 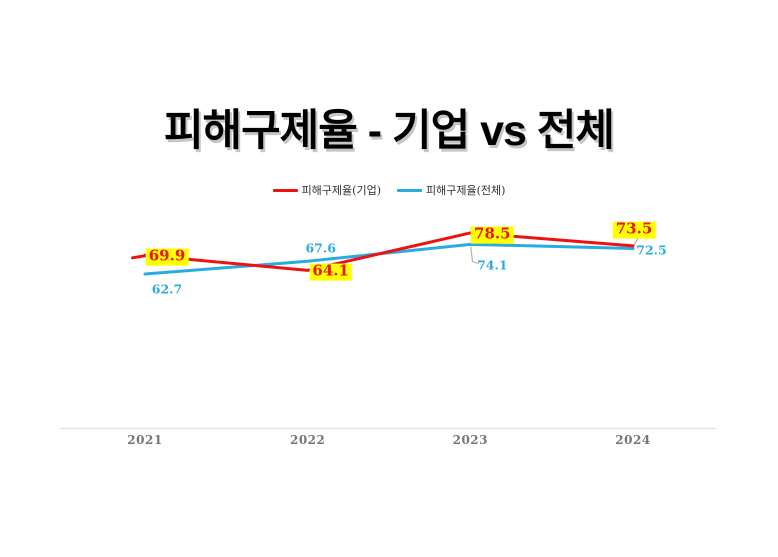 What do you see at coordinates (466, 190) in the screenshot?
I see `legend-label-total: 피해구제율(전체)` at bounding box center [466, 190].